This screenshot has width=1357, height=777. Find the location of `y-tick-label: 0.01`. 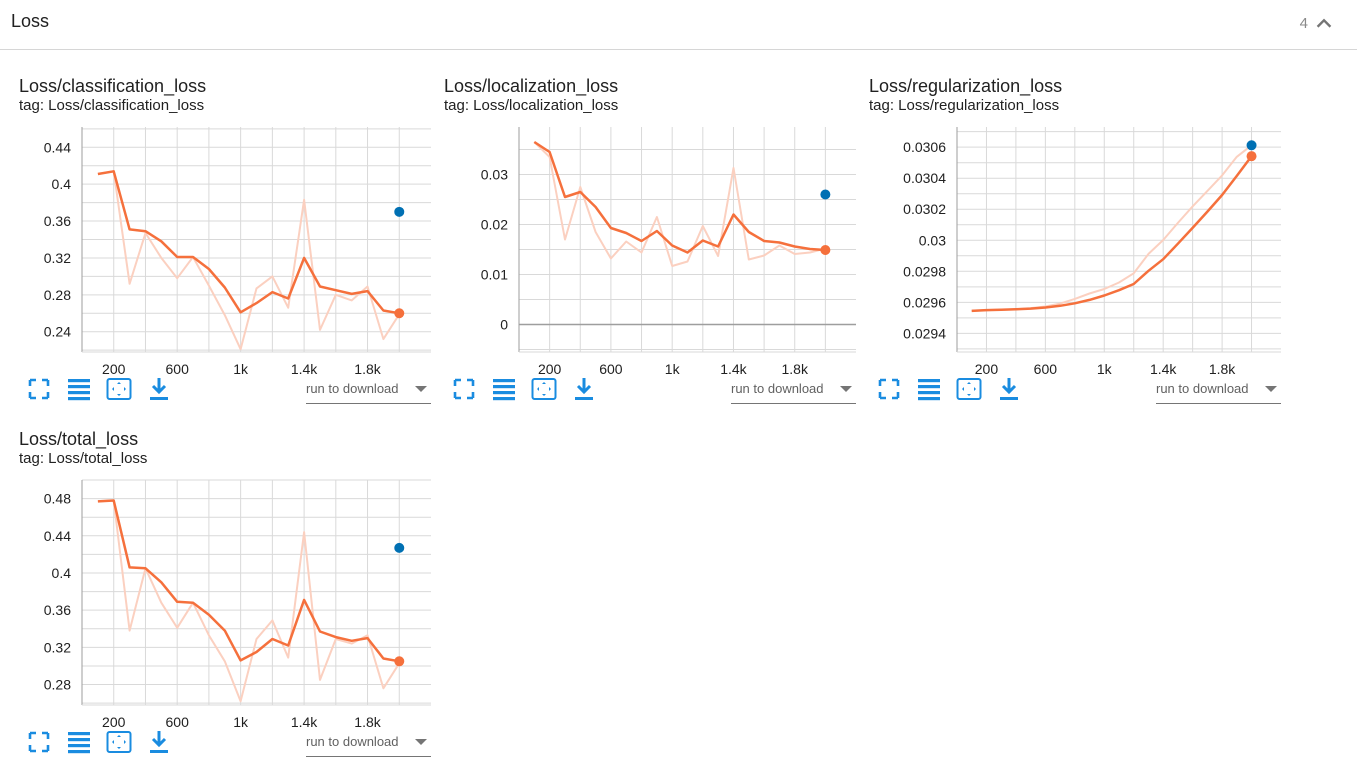

y-tick-label: 0.01 is located at coordinates (494, 275).